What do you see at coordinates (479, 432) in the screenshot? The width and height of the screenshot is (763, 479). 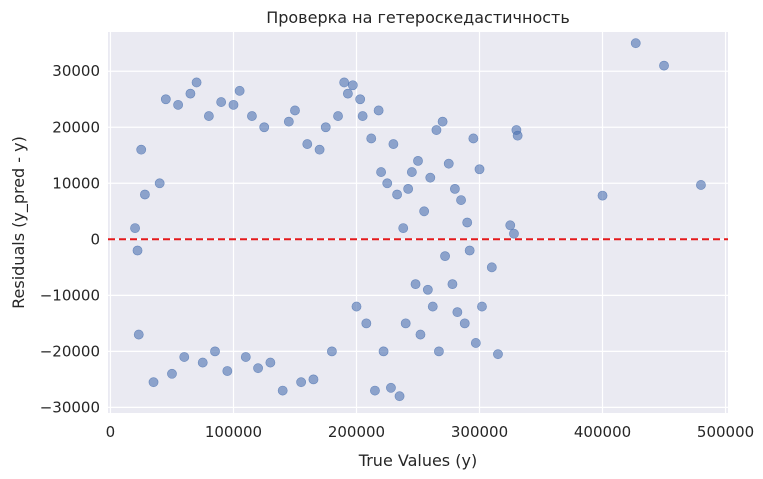 I see `x-tick-label: 300000` at bounding box center [479, 432].